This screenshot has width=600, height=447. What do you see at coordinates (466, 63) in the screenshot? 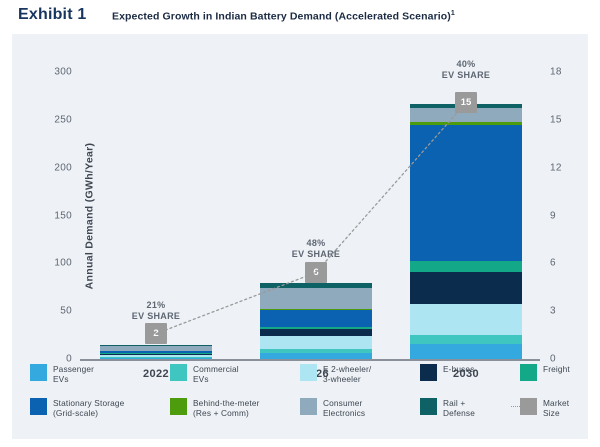
I see `ev-share-value: 40%` at bounding box center [466, 63].